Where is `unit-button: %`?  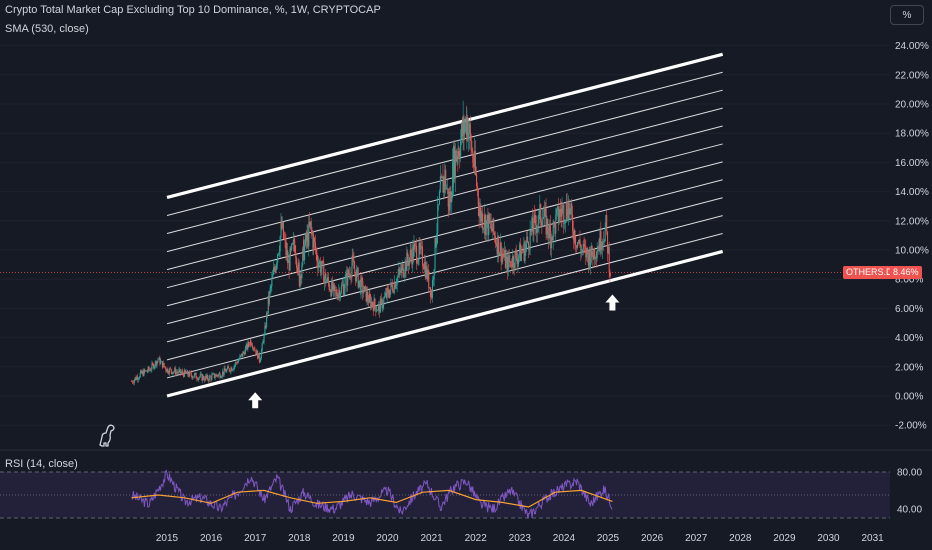
unit-button: % is located at coordinates (907, 15).